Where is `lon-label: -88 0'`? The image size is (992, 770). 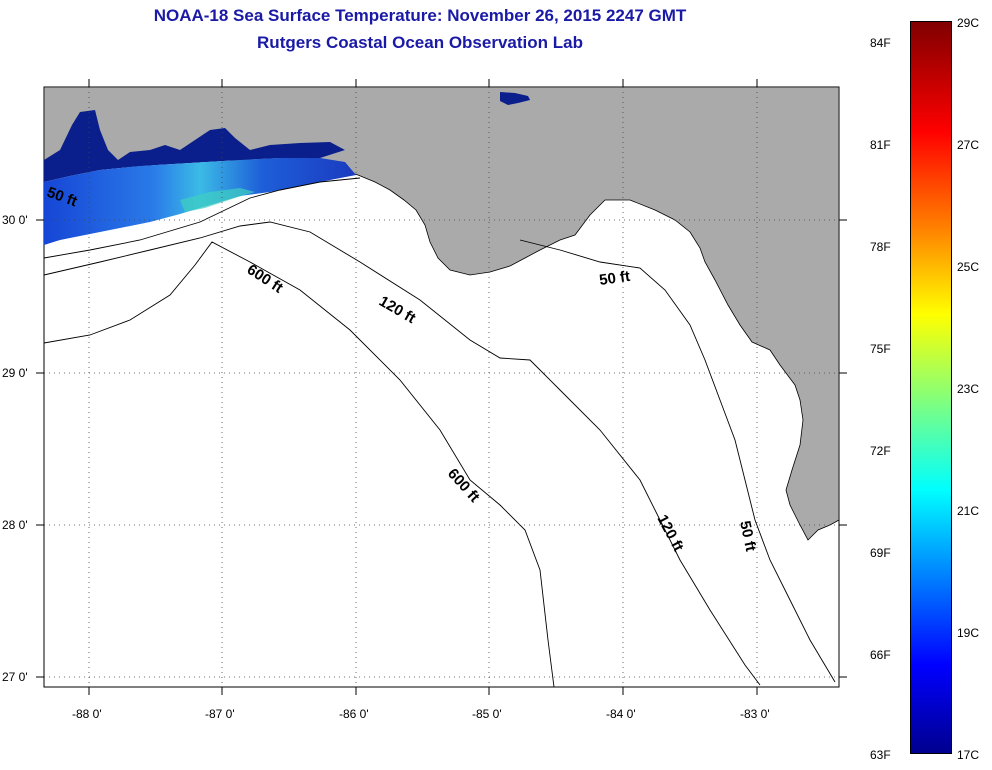 lon-label: -88 0' is located at coordinates (87, 714).